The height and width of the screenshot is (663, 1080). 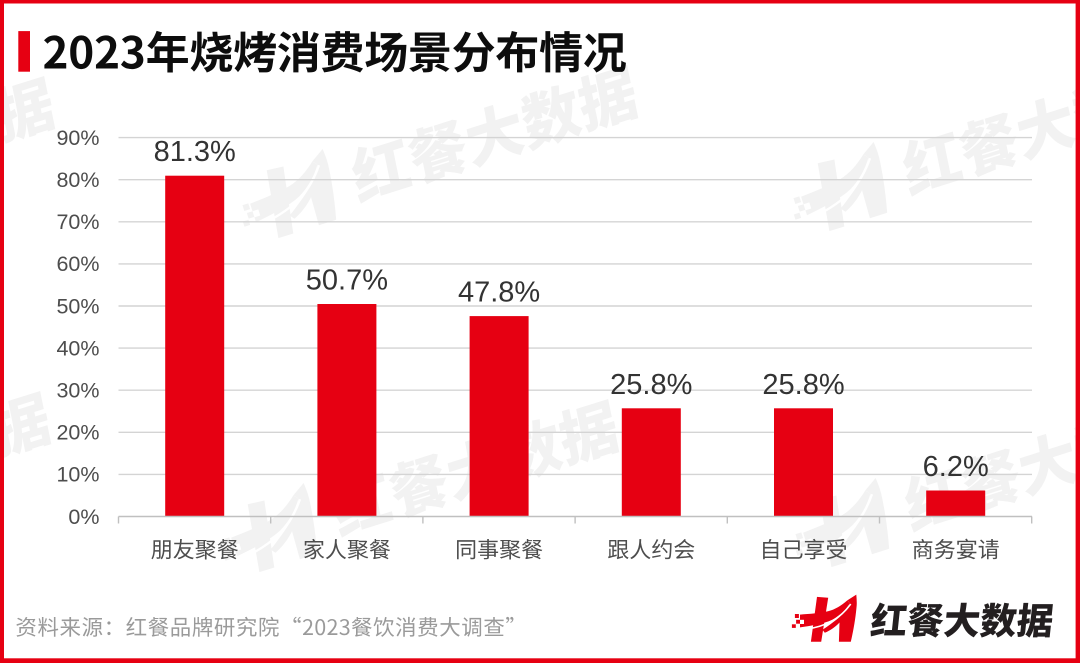 I want to click on svg-text: 10%, so click(x=77, y=475).